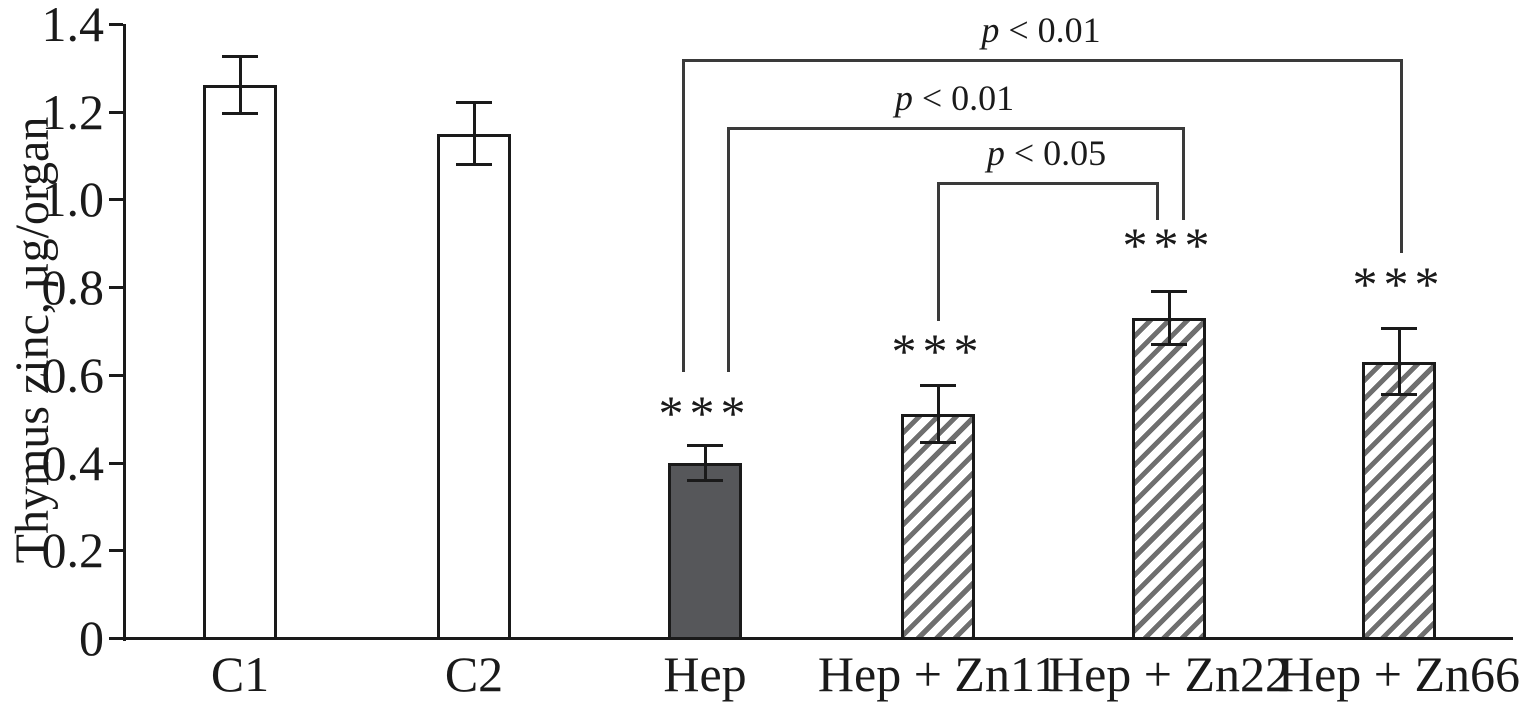  Describe the element at coordinates (938, 674) in the screenshot. I see `x-category-label-hep-zn11: Hep + Zn11` at that location.